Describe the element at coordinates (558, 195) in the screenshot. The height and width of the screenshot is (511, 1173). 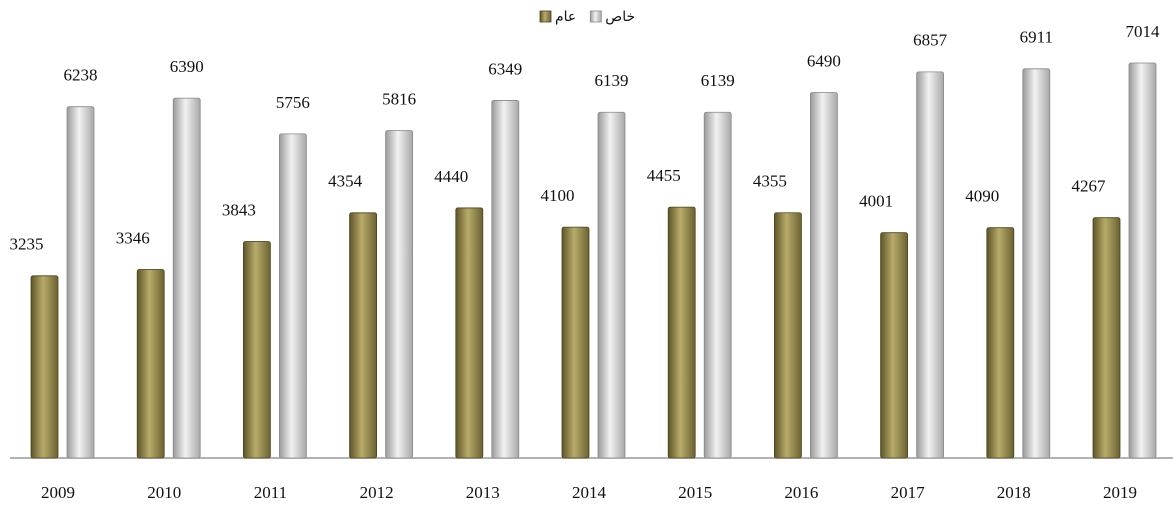
I see `data-label: 4100` at that location.